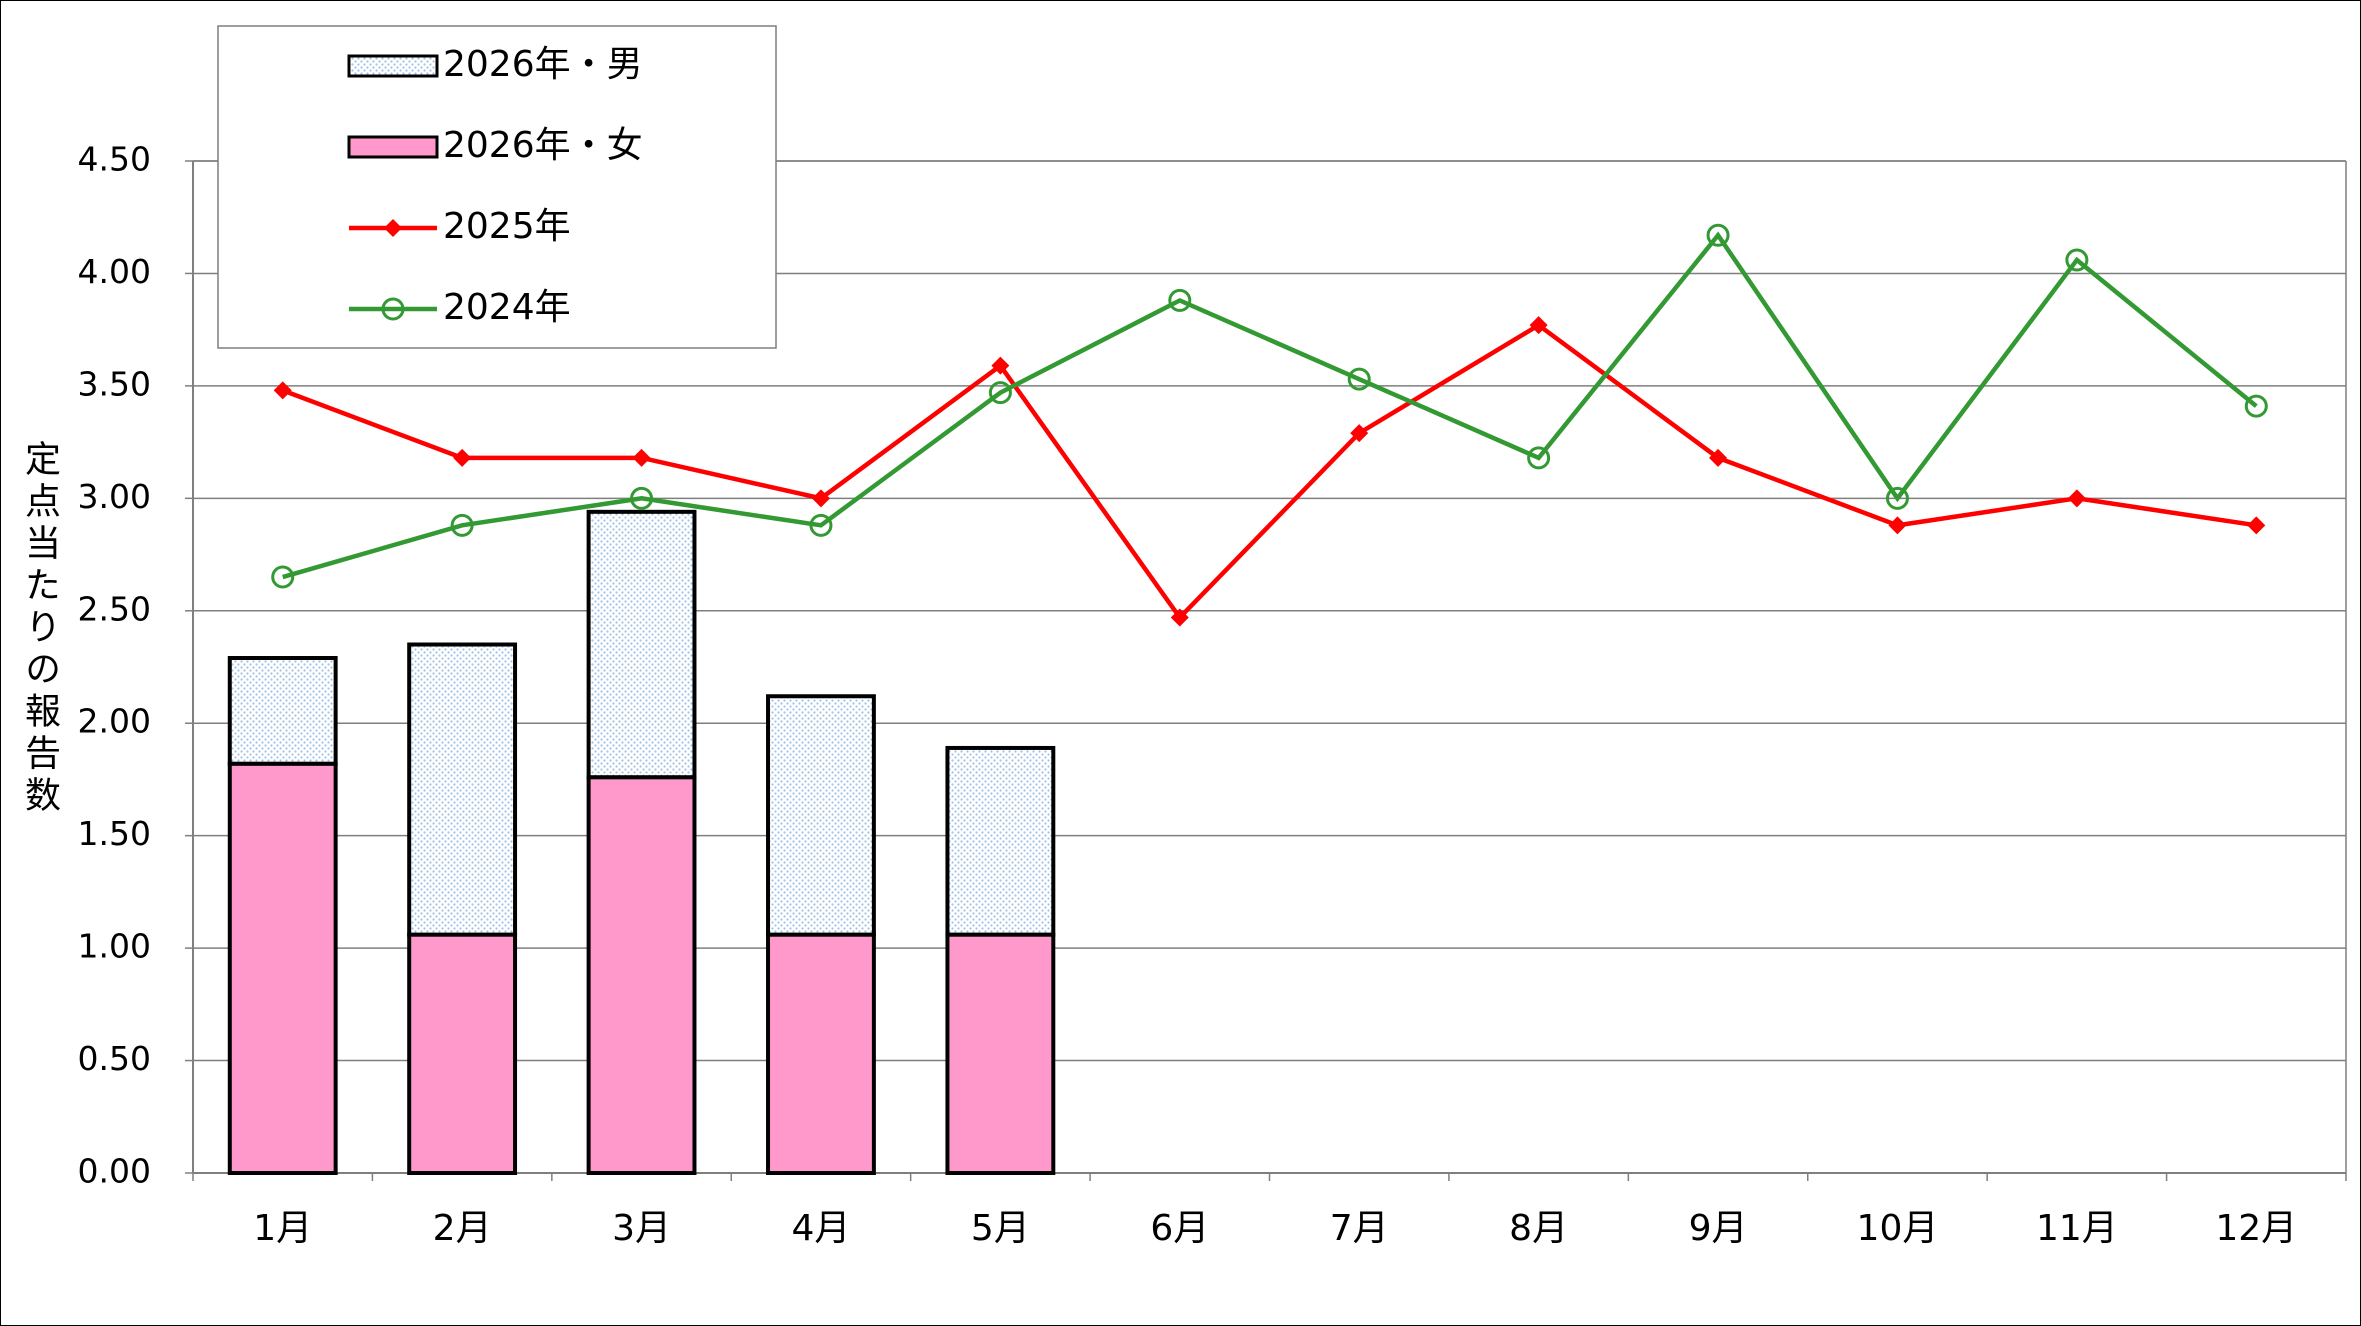 This screenshot has height=1326, width=2361. Describe the element at coordinates (507, 307) in the screenshot. I see `legend-label: 2024年` at that location.